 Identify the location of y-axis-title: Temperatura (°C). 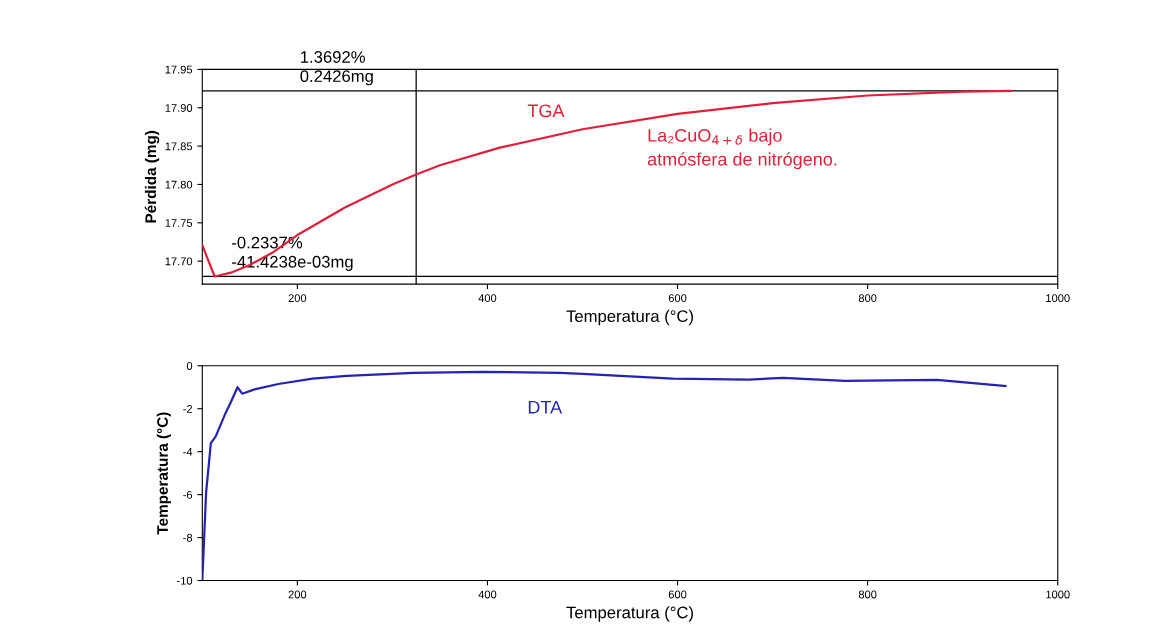
(163, 473).